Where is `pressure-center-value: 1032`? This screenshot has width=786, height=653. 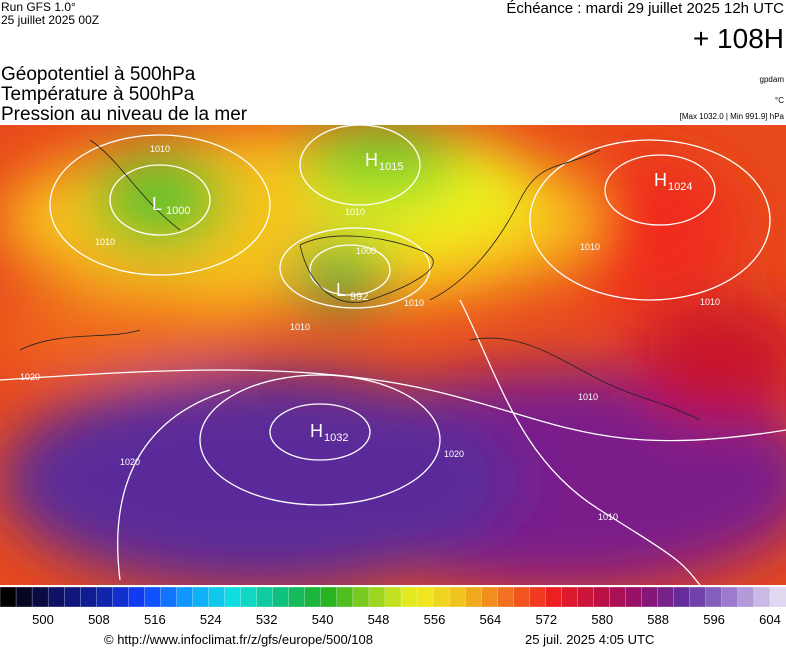
pressure-center-value: 1032 is located at coordinates (336, 438).